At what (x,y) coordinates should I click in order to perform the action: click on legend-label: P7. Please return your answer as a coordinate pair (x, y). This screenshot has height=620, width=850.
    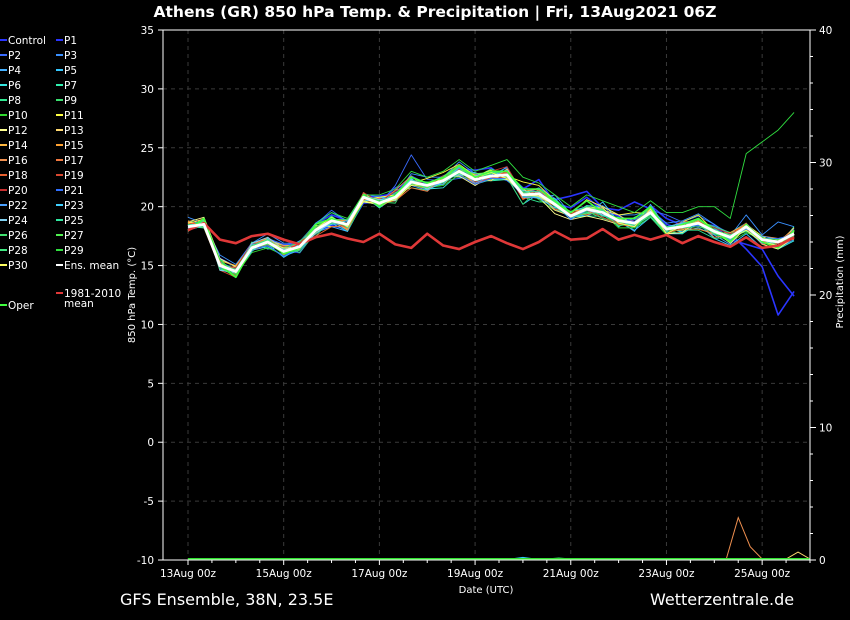
    Looking at the image, I should click on (70, 86).